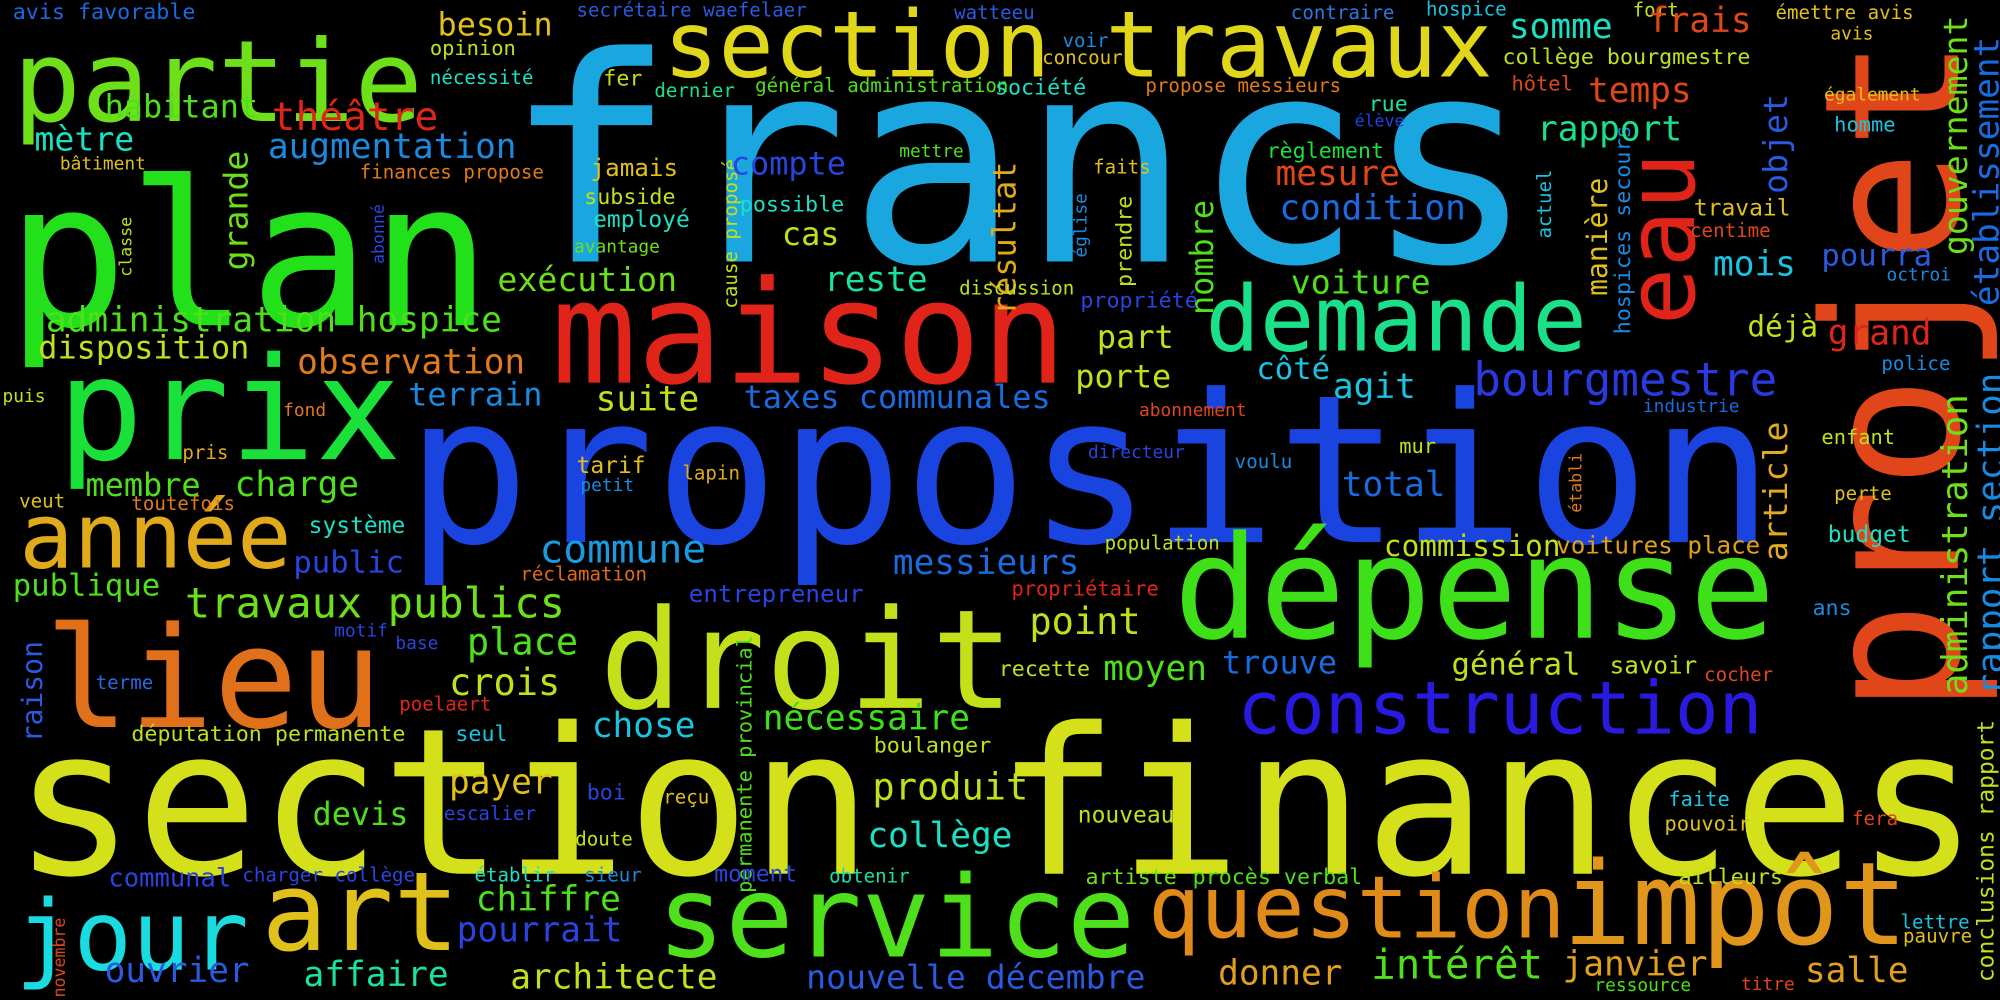 The height and width of the screenshot is (1000, 2000). I want to click on word: grand, so click(1880, 333).